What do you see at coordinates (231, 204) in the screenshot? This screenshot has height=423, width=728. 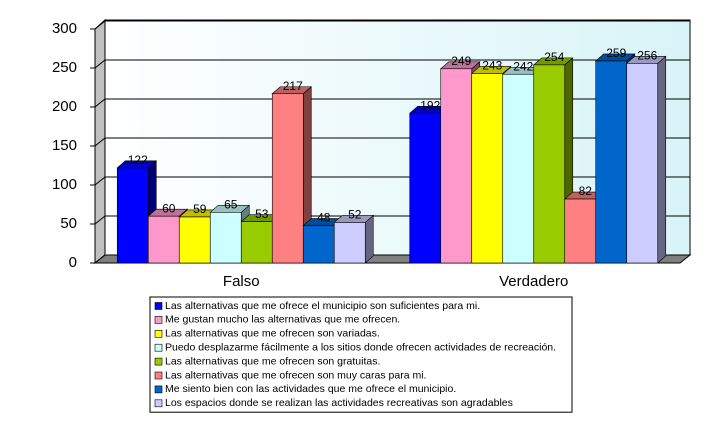 I see `value-label: 65` at bounding box center [231, 204].